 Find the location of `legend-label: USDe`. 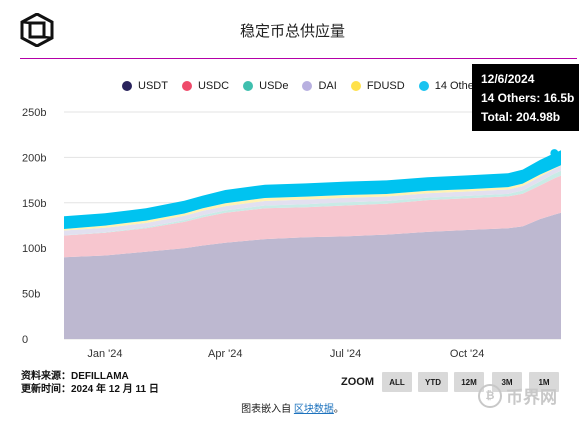

legend-label: USDe is located at coordinates (274, 86).